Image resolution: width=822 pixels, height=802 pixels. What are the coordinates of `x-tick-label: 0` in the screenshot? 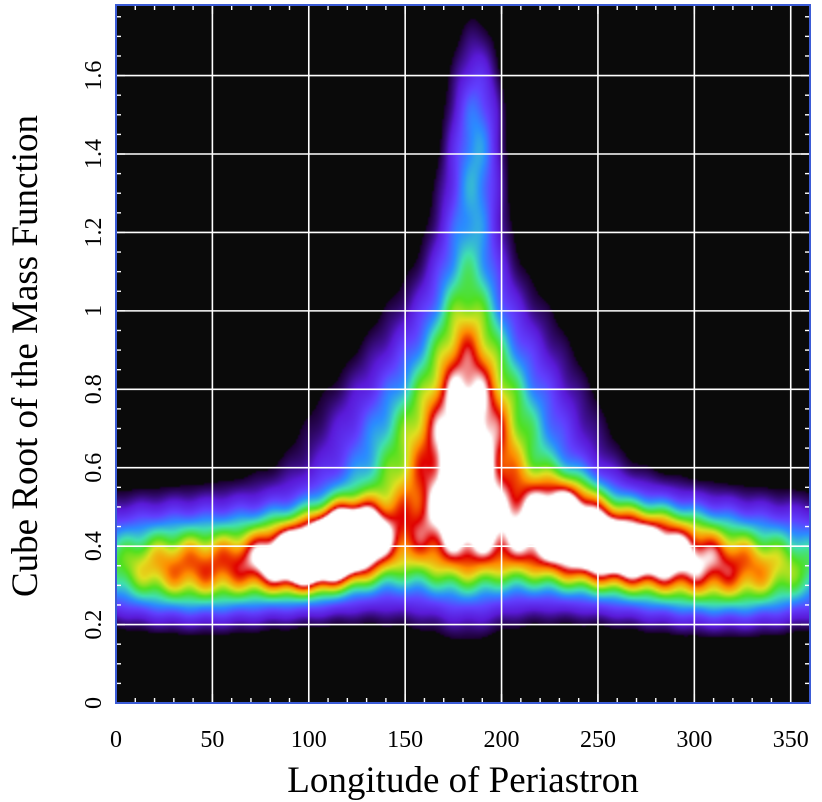 It's located at (116, 740).